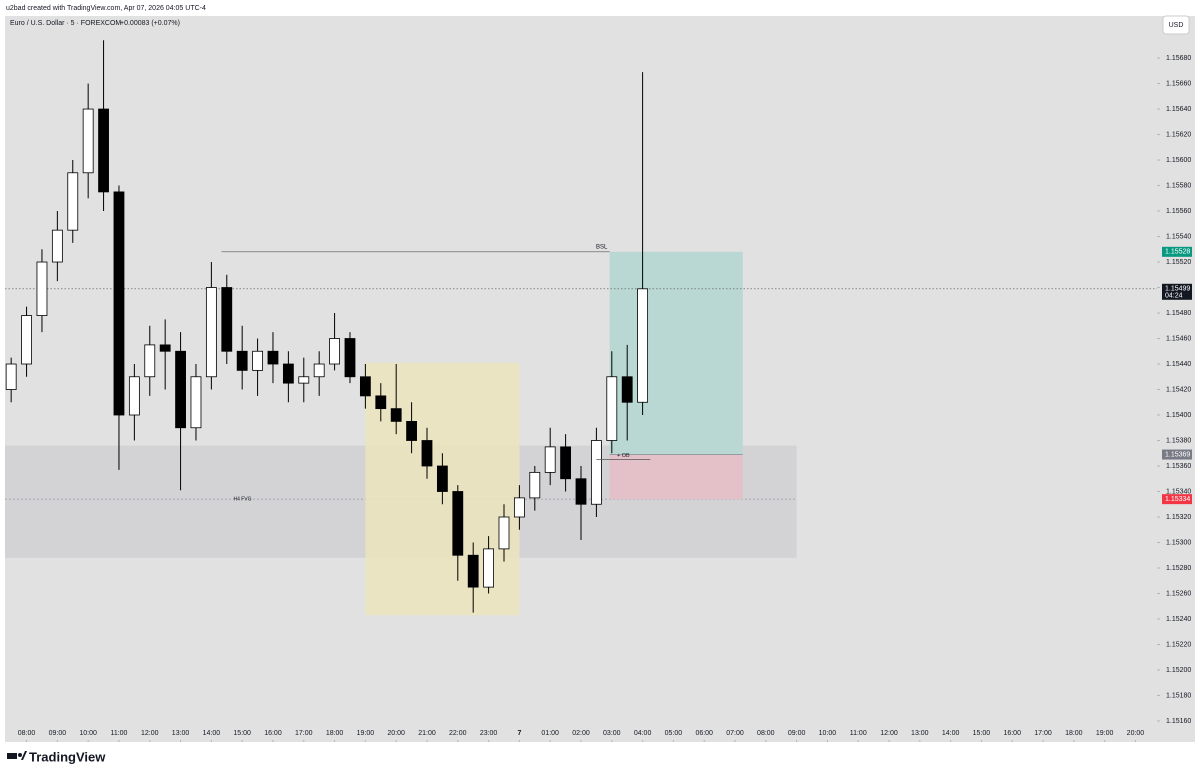  What do you see at coordinates (676, 477) in the screenshot?
I see `stop-zone` at bounding box center [676, 477].